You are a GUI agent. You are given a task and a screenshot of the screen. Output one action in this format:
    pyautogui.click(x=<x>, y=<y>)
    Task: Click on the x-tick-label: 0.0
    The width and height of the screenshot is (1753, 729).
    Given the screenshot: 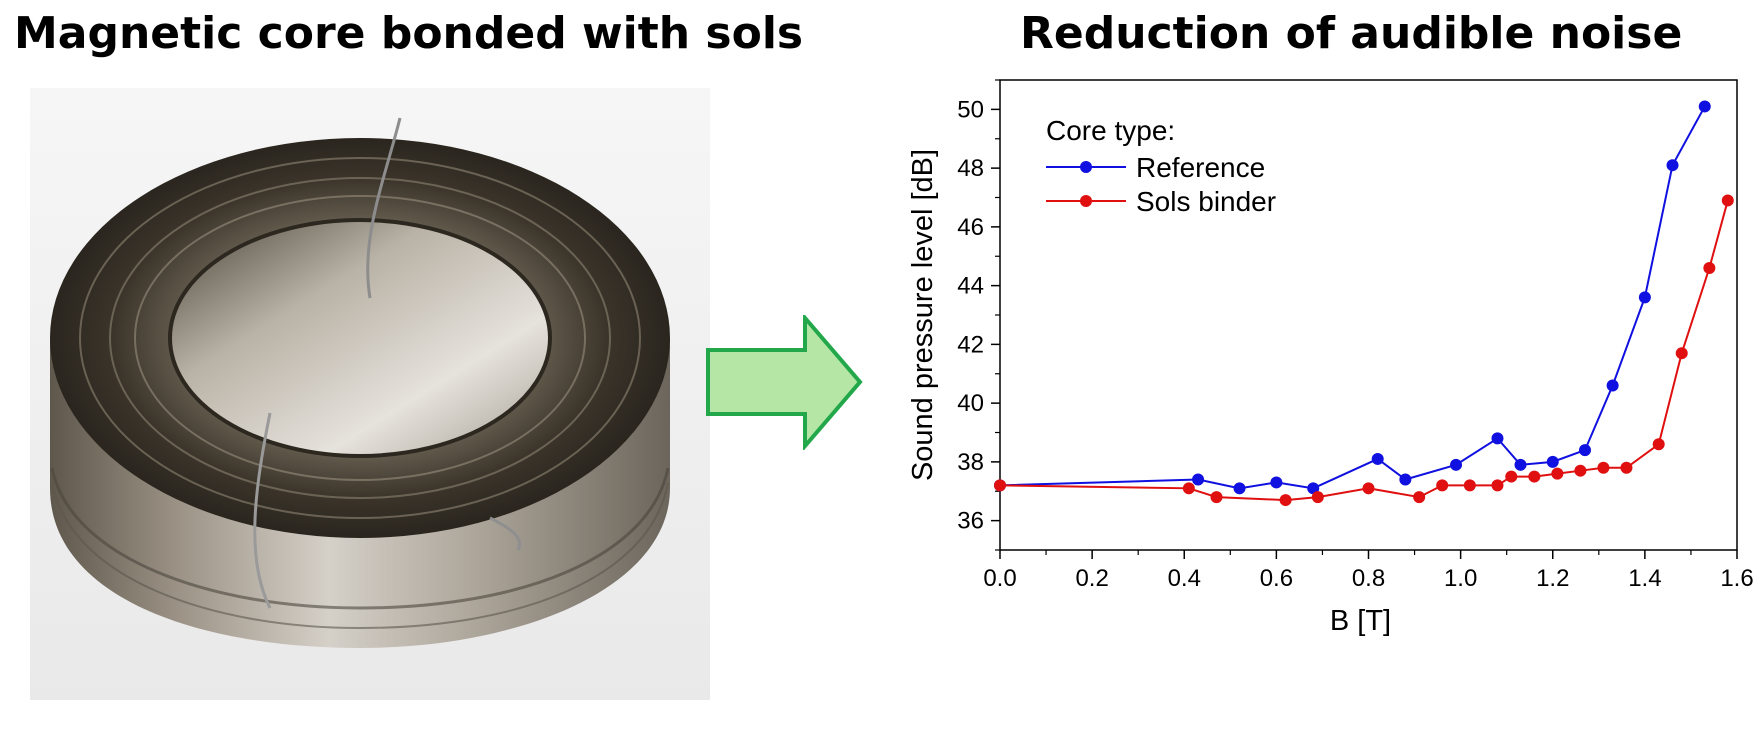 What is the action you would take?
    pyautogui.click(x=999, y=578)
    